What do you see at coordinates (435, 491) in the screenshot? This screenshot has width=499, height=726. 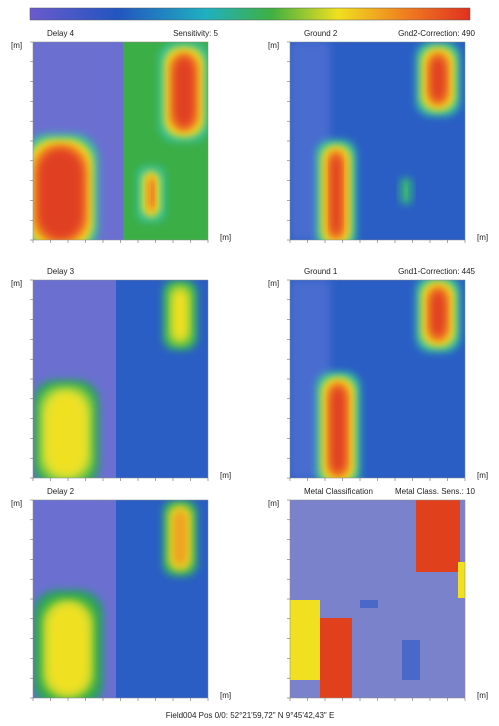 I see `panel-setting: Metal Class. Sens.: 10` at bounding box center [435, 491].